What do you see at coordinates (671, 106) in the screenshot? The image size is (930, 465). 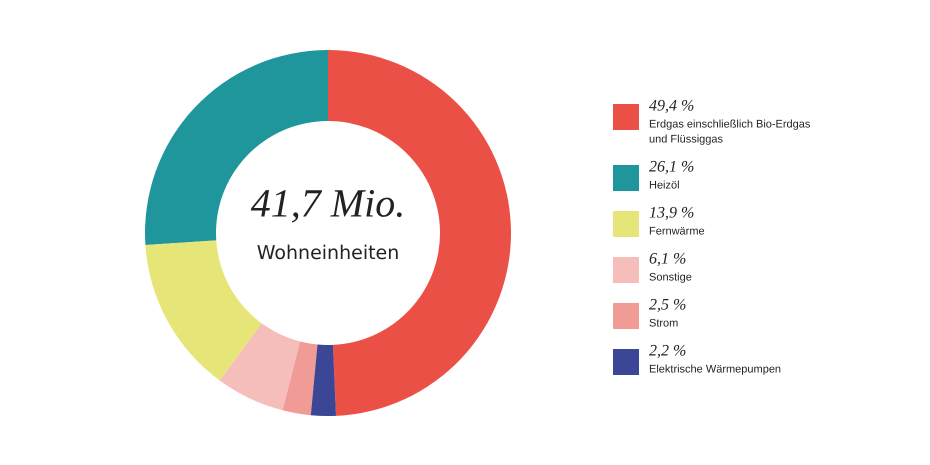 I see `data-label: 49,4 %` at bounding box center [671, 106].